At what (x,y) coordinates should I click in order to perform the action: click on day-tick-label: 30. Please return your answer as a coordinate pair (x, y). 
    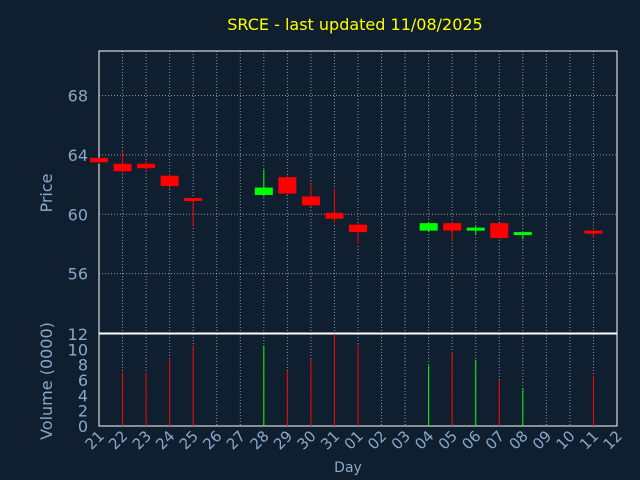
    Looking at the image, I should click on (307, 440).